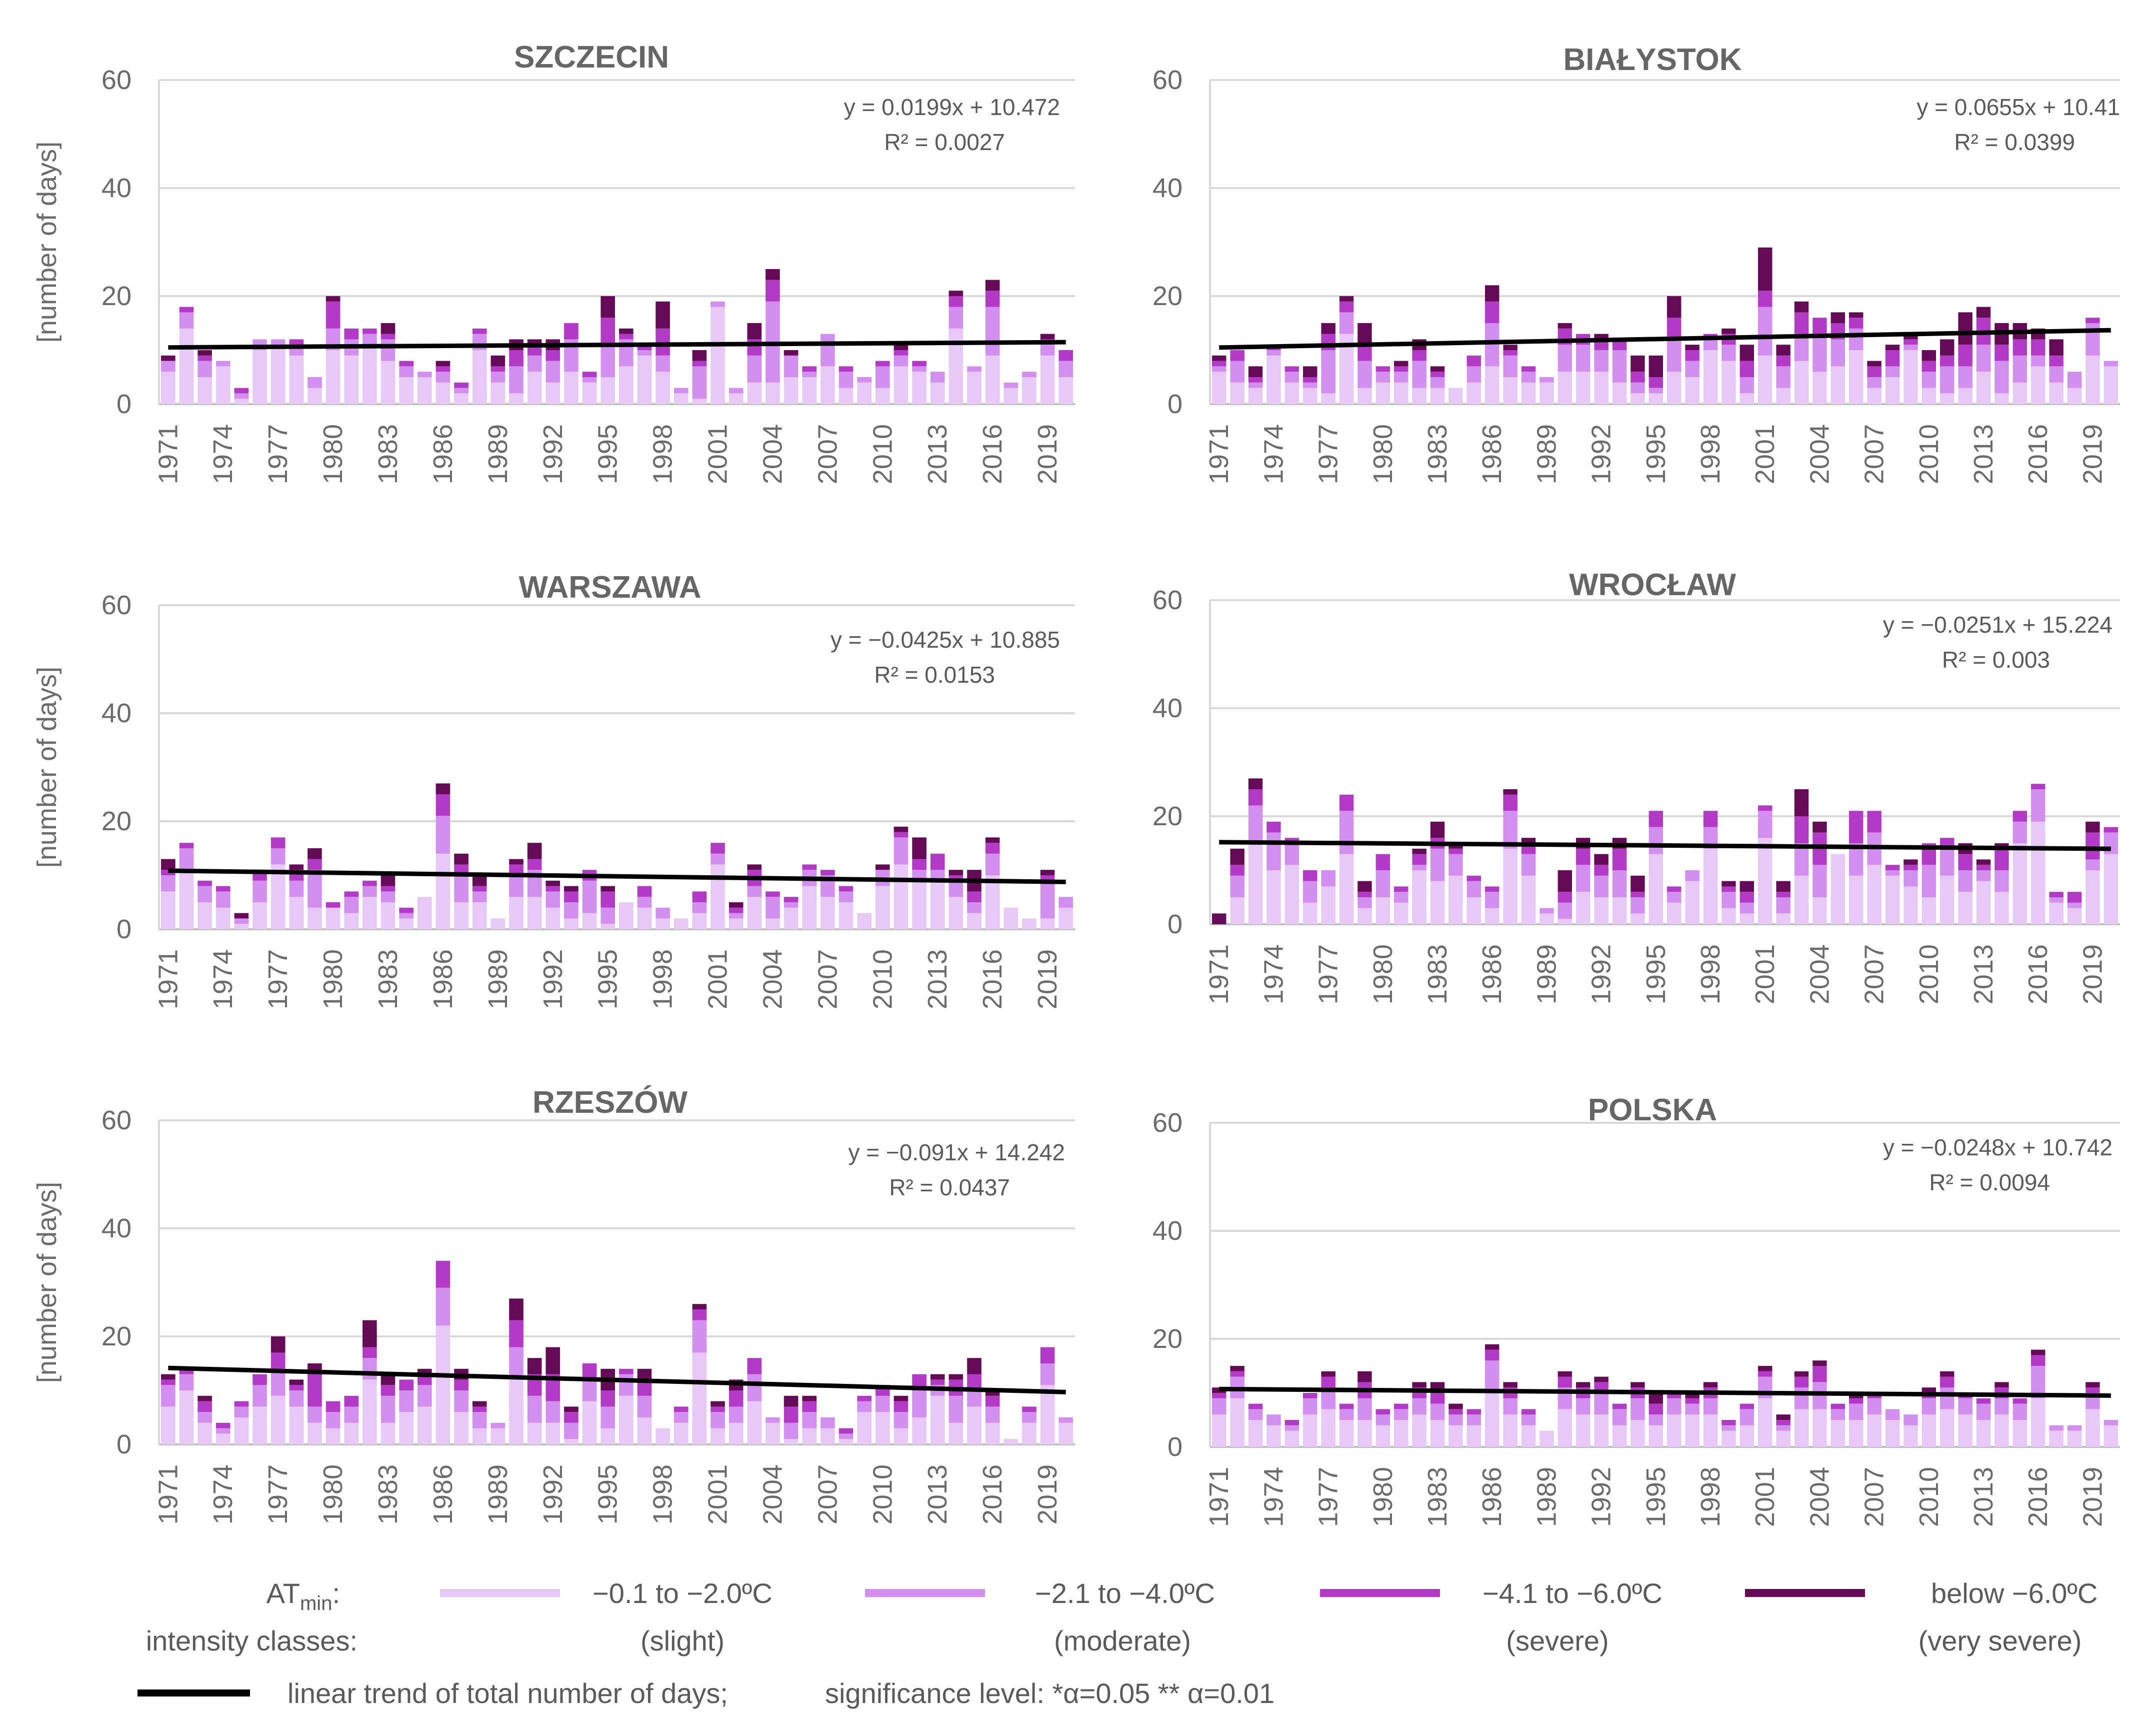 This screenshot has width=2156, height=1722. What do you see at coordinates (1583, 908) in the screenshot?
I see `bar-slight-1991` at bounding box center [1583, 908].